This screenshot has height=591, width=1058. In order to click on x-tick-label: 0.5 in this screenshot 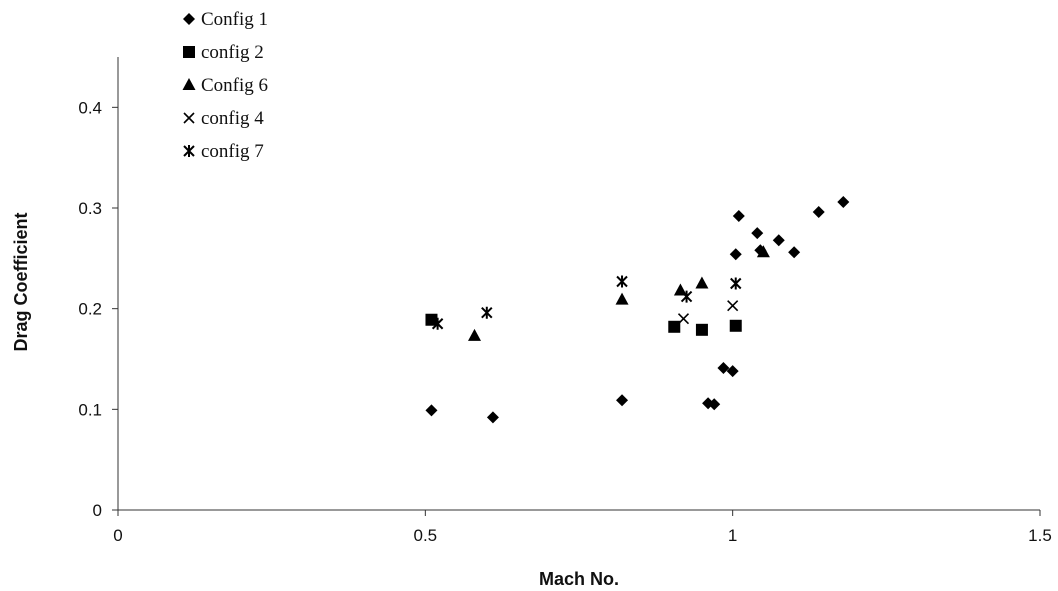, I will do `click(426, 535)`.